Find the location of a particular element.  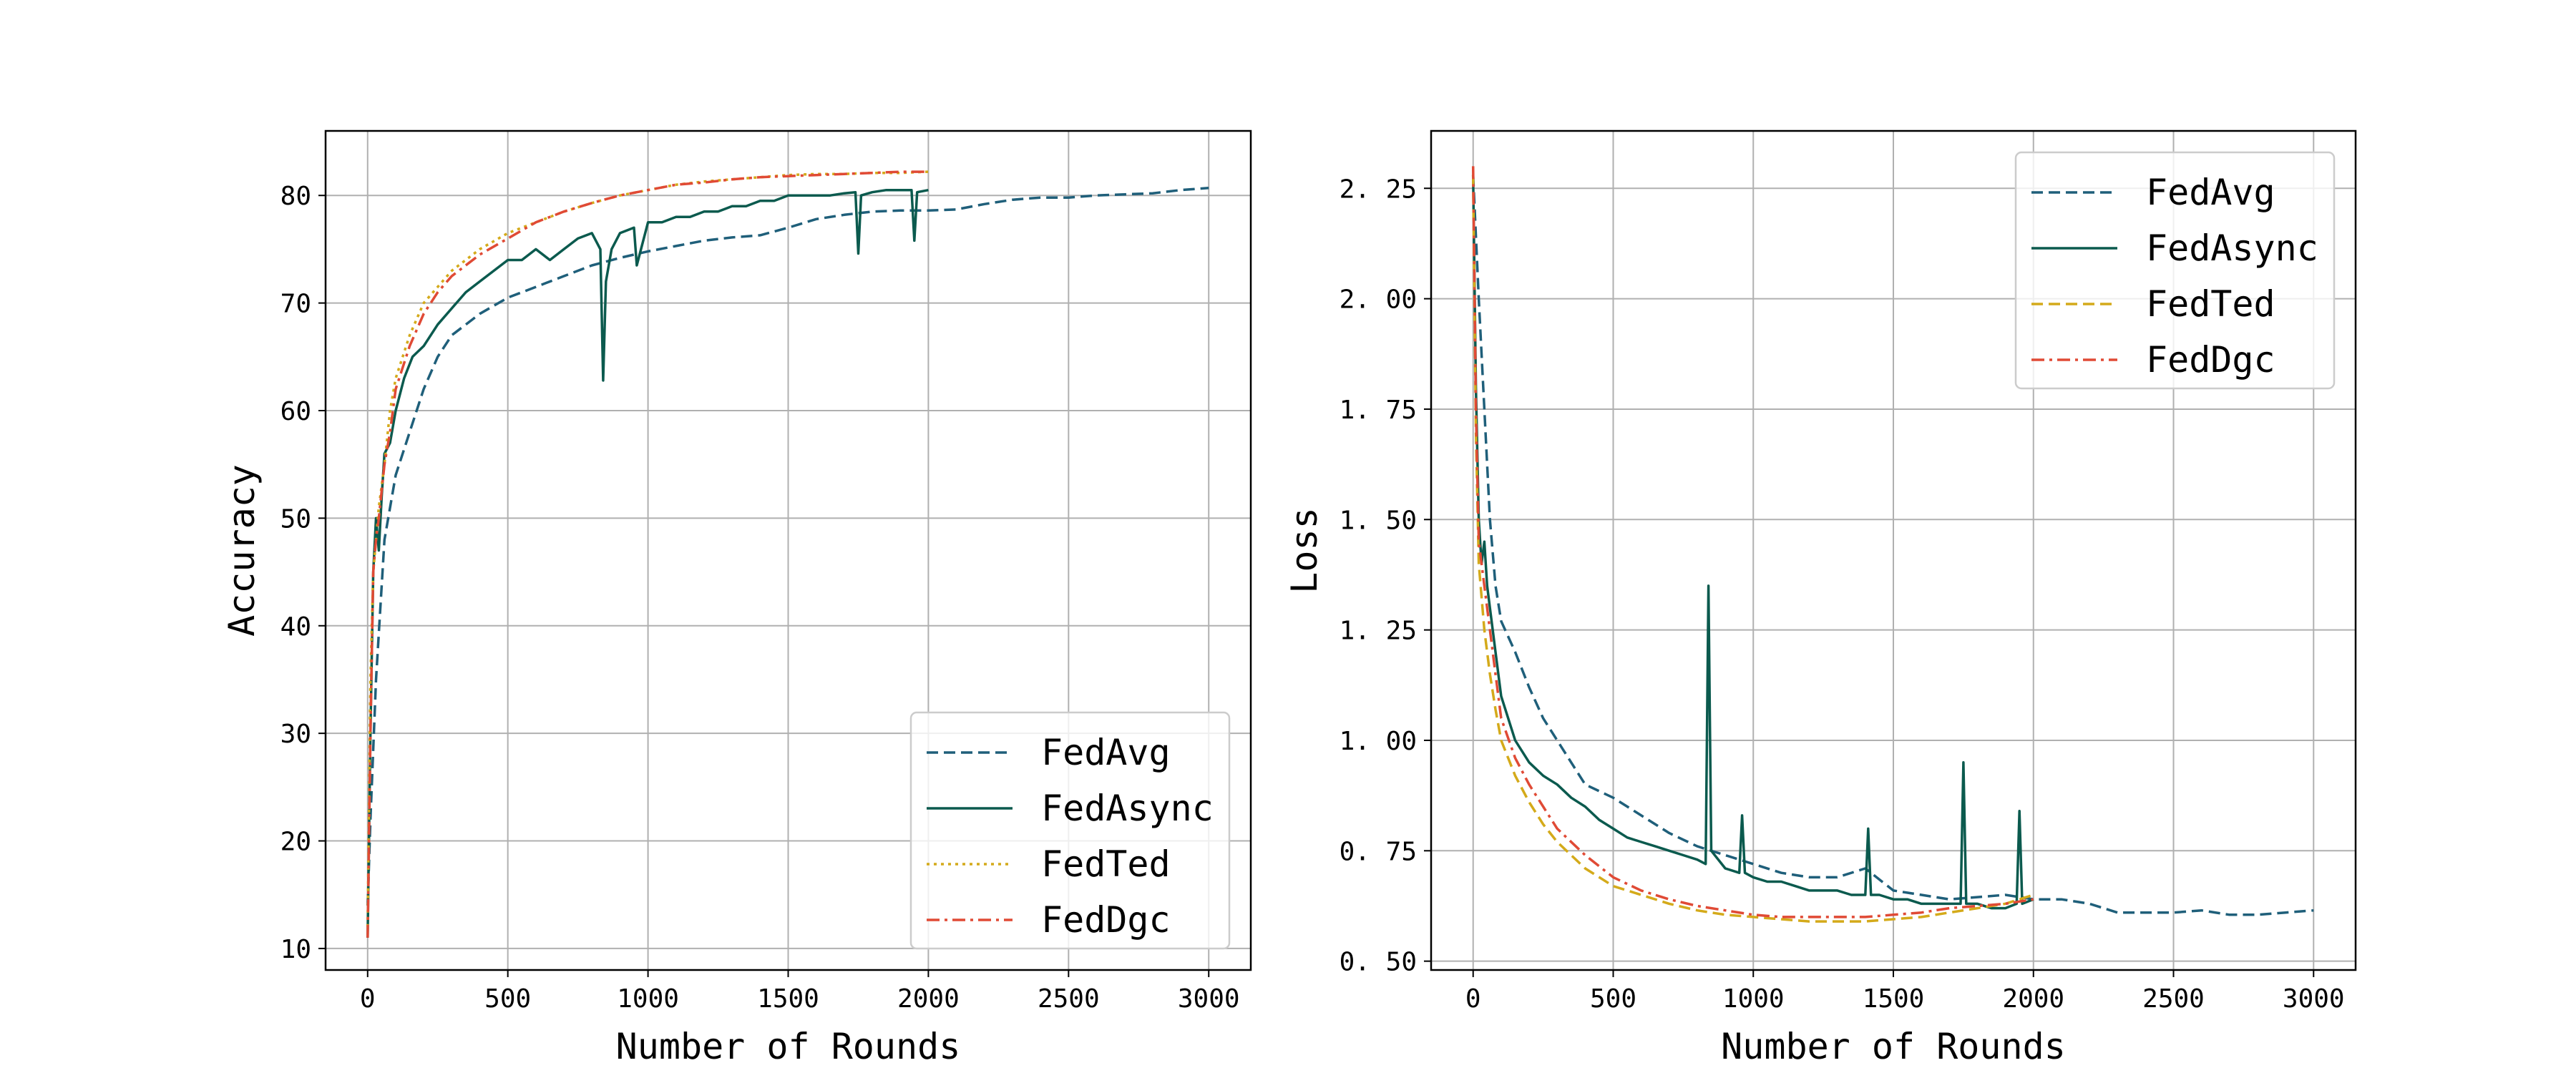

accuracy-x-axis-label: Number of Rounds is located at coordinates (788, 1046).